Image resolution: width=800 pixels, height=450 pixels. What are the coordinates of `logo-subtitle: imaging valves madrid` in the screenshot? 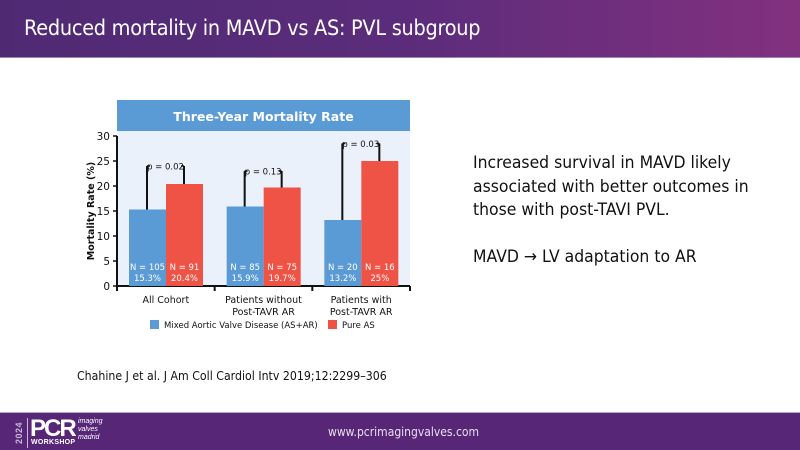 It's located at (90, 430).